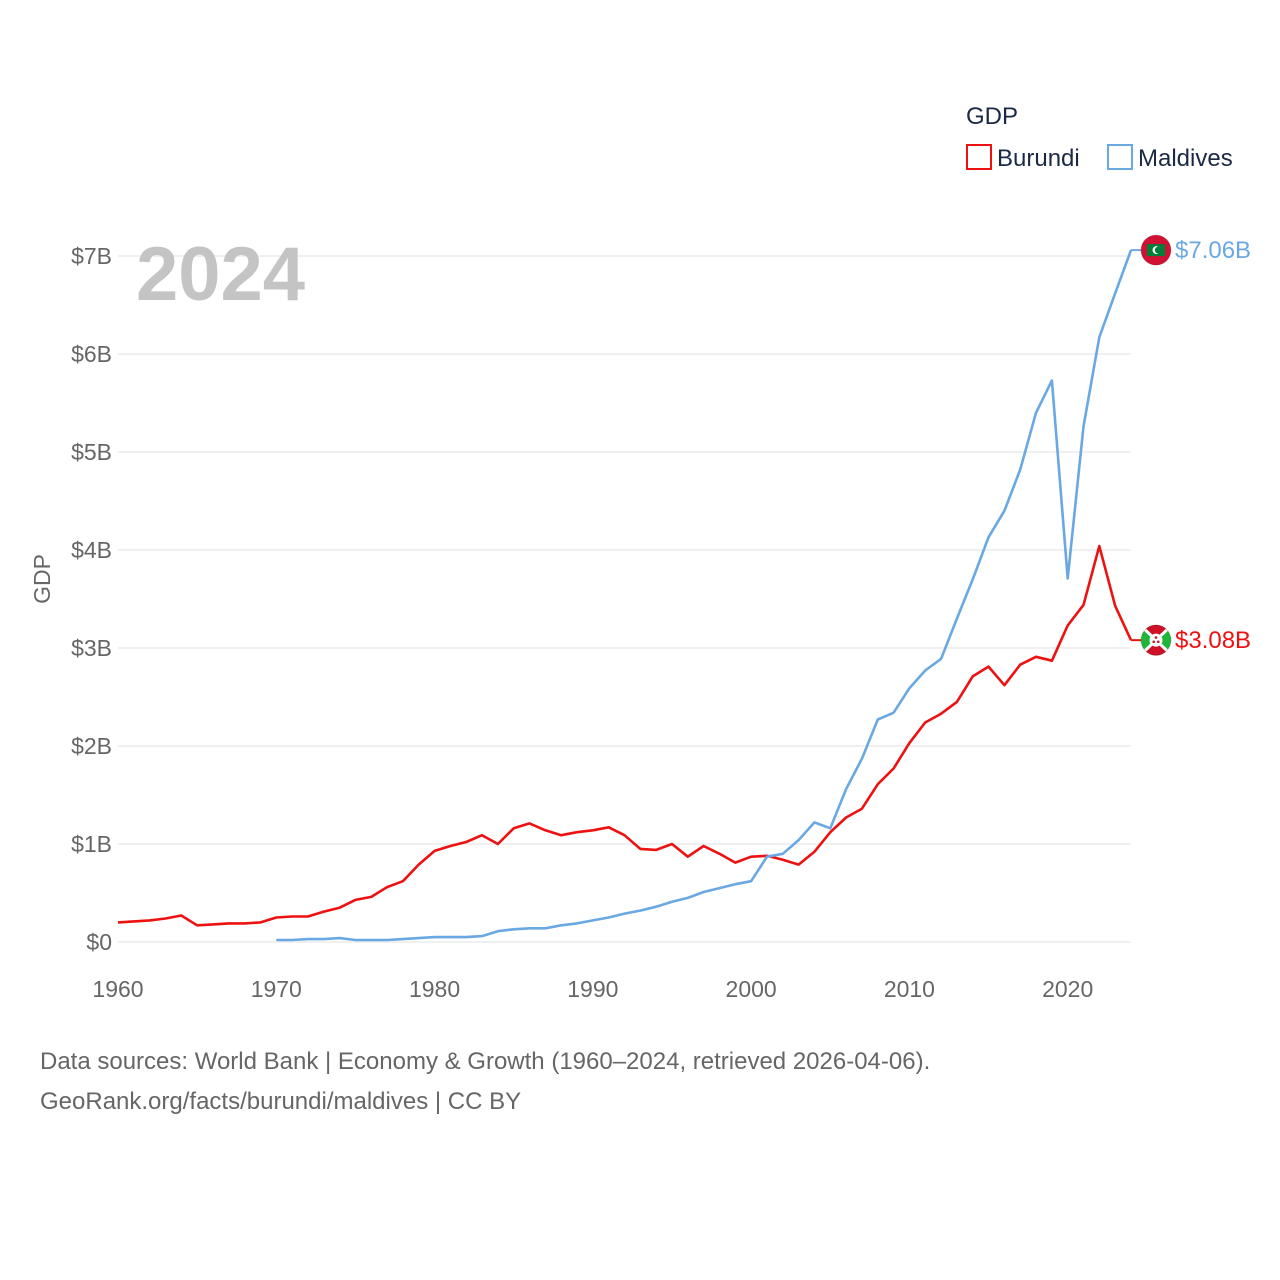 The height and width of the screenshot is (1280, 1280). I want to click on y-axis-title: GDP, so click(42, 579).